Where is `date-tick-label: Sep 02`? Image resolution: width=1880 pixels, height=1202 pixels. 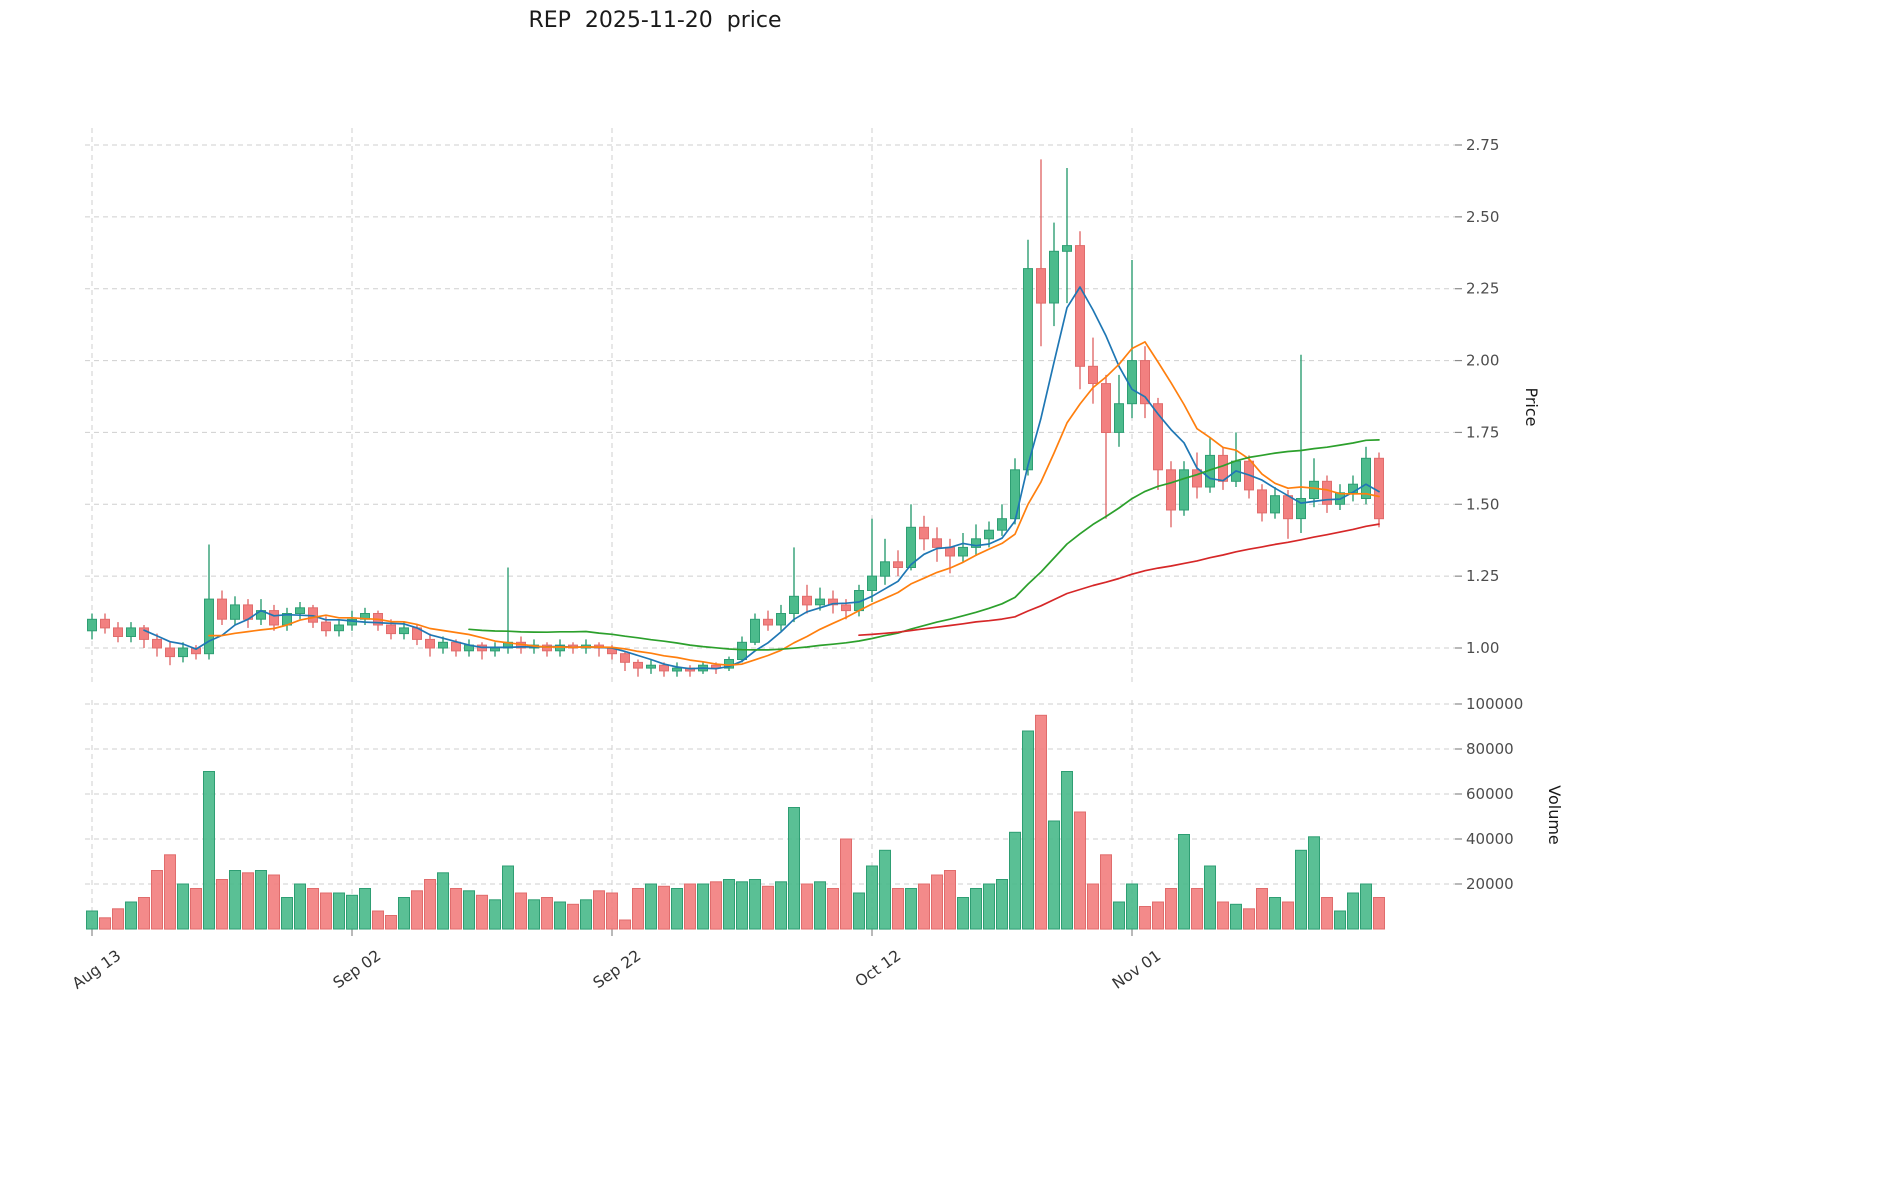 date-tick-label: Sep 02 is located at coordinates (357, 970).